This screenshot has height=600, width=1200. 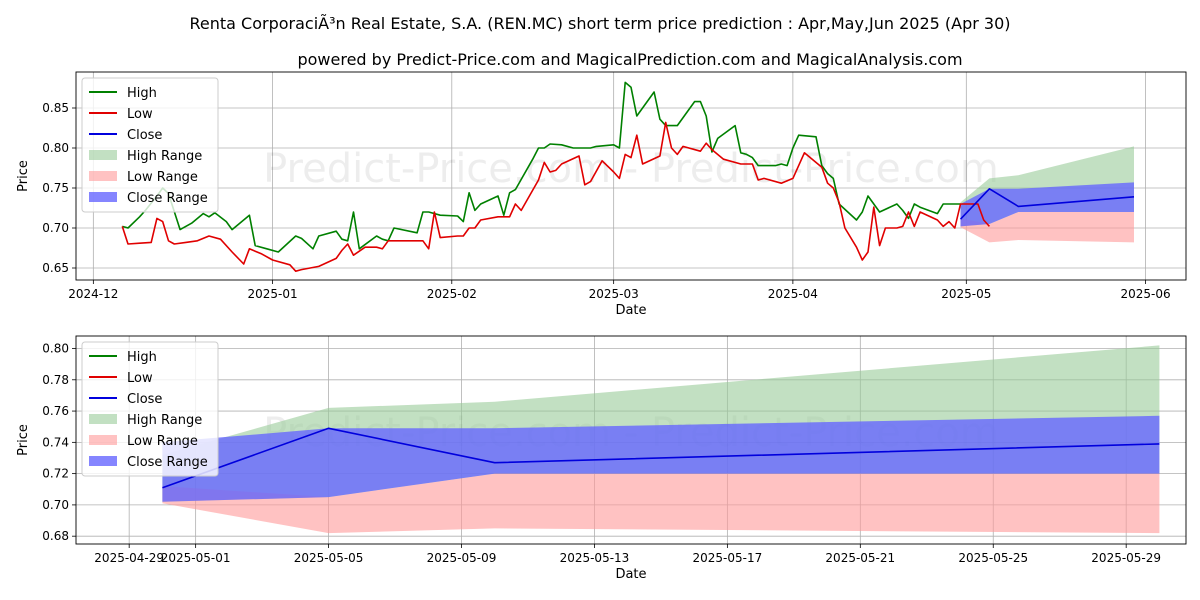 I want to click on x-tick-label: 2025-05-05, so click(x=329, y=558).